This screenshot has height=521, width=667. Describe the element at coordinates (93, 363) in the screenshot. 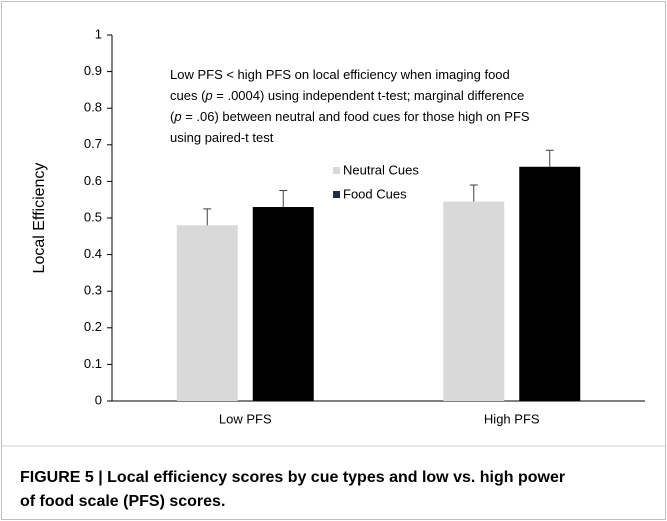

I see `y-tick-label: 0.1` at that location.